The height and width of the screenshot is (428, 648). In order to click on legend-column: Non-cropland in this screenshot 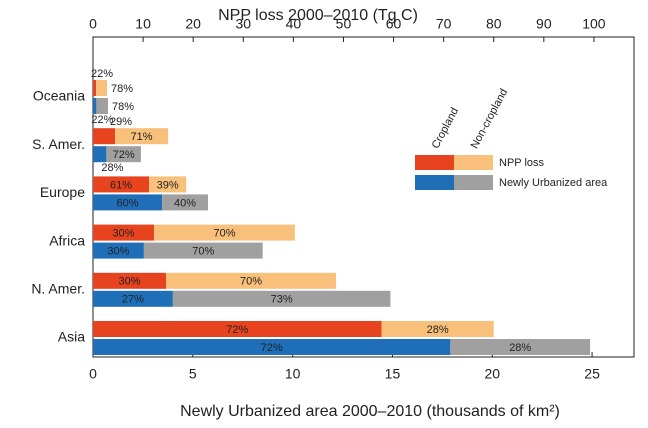, I will do `click(490, 119)`.